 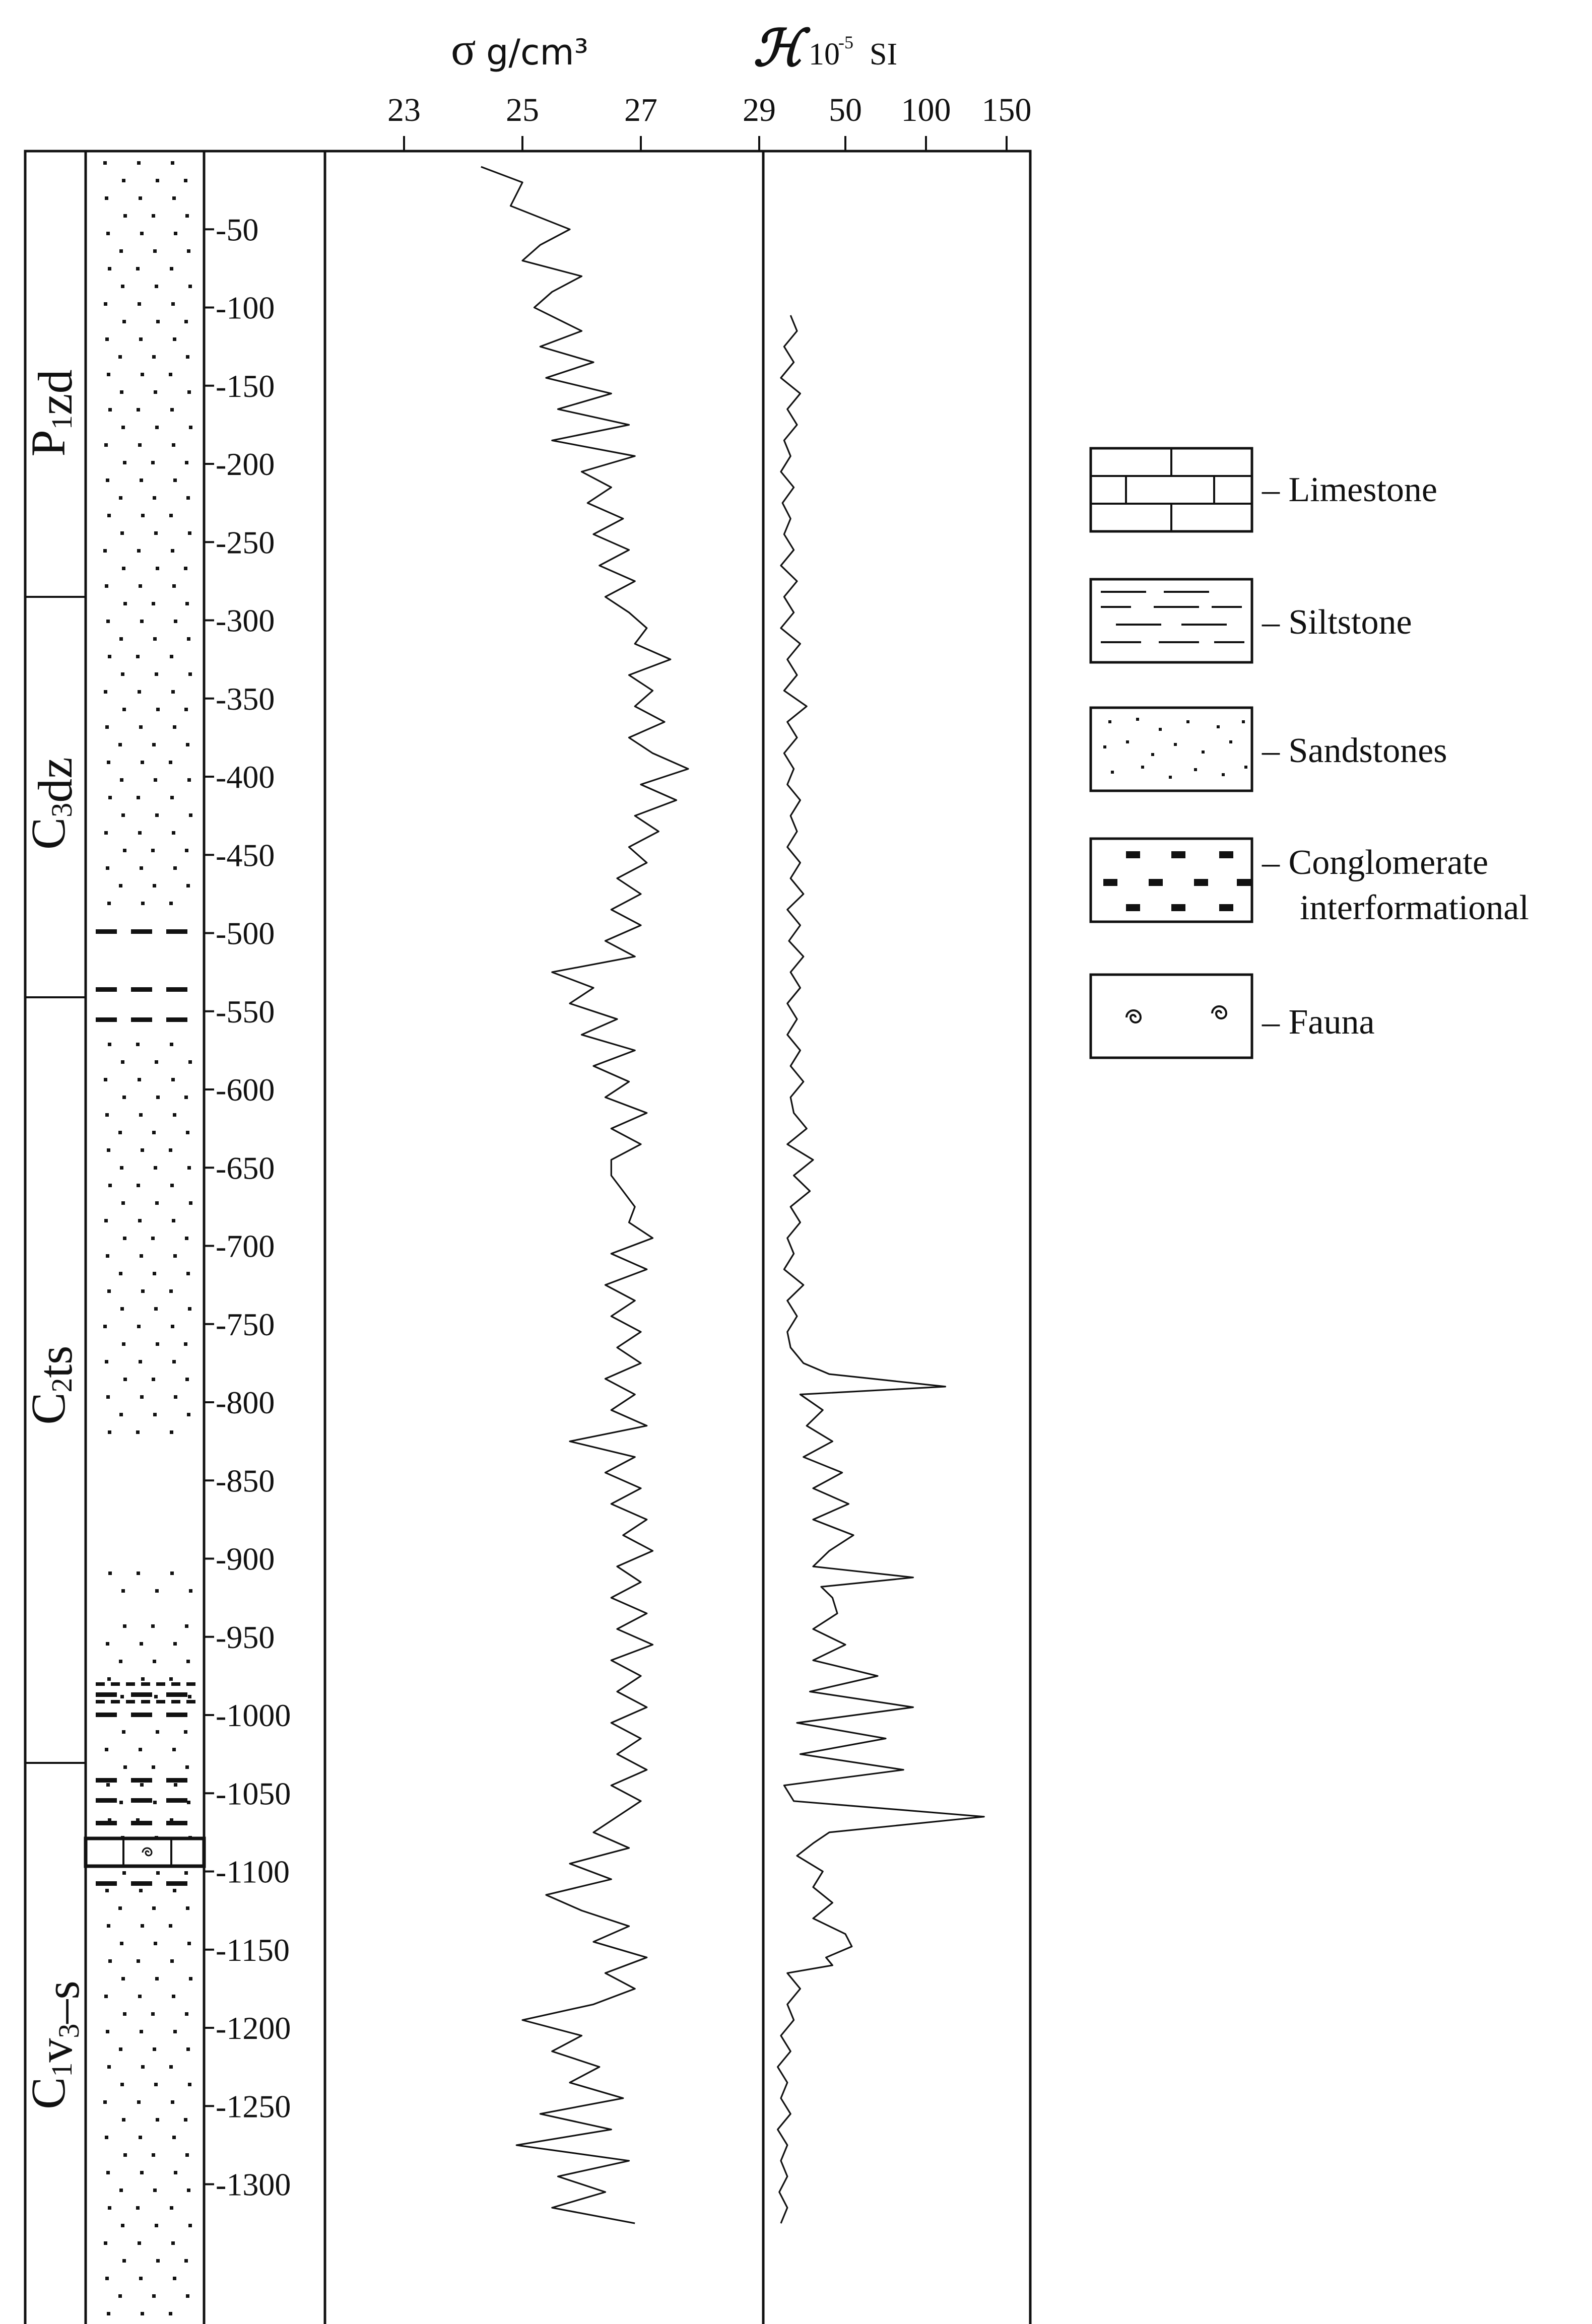 What do you see at coordinates (246, 1480) in the screenshot?
I see `depth-label-850: -850` at bounding box center [246, 1480].